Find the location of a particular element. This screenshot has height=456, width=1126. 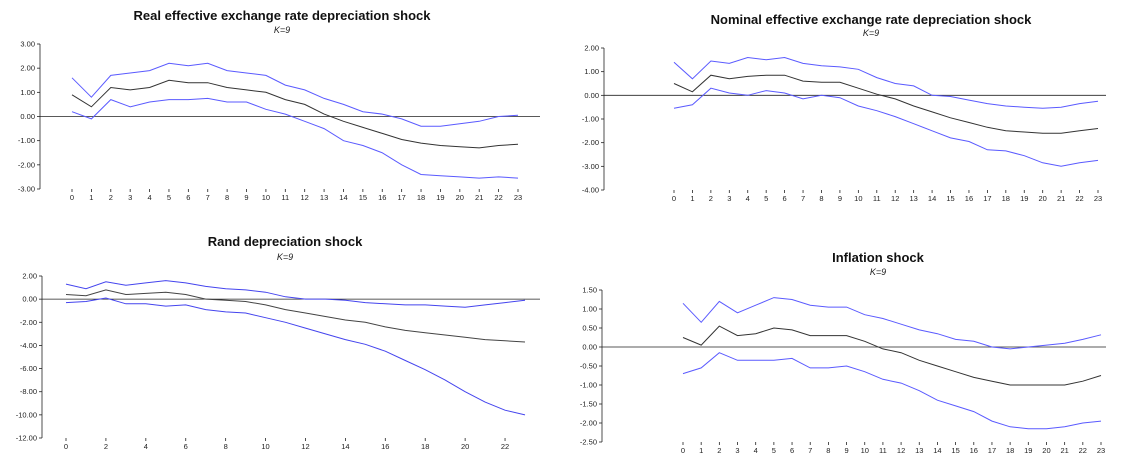

y-tick-label: 1.50 is located at coordinates (589, 290).